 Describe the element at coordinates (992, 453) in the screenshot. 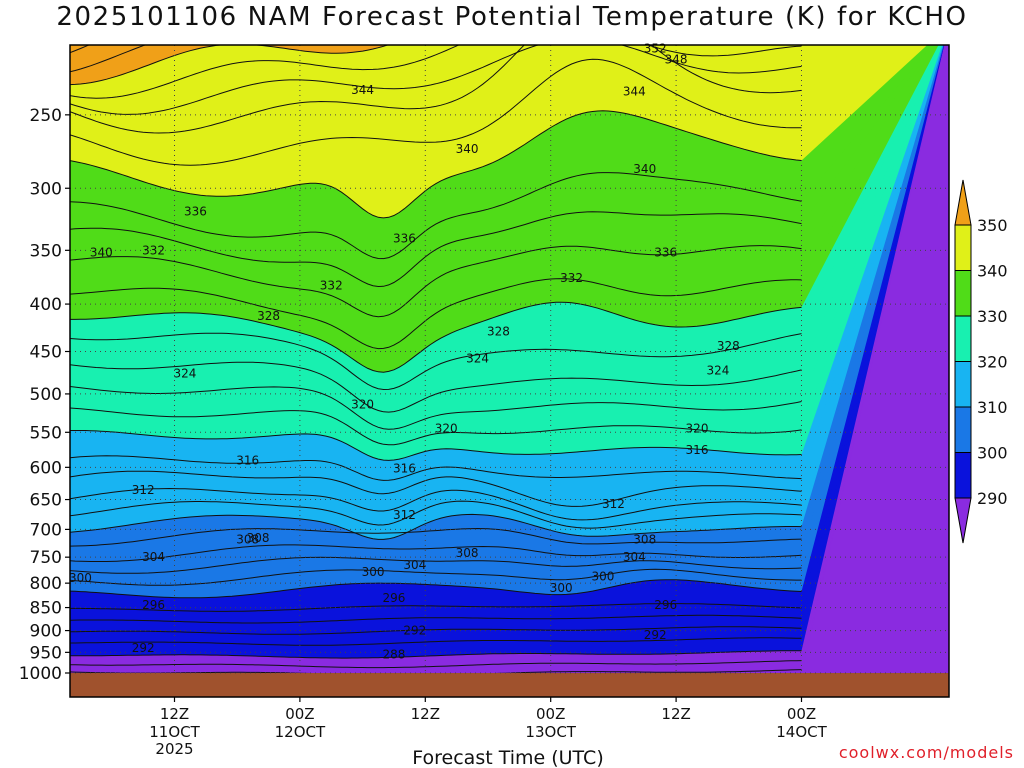

I see `colorbar-label: 300` at that location.